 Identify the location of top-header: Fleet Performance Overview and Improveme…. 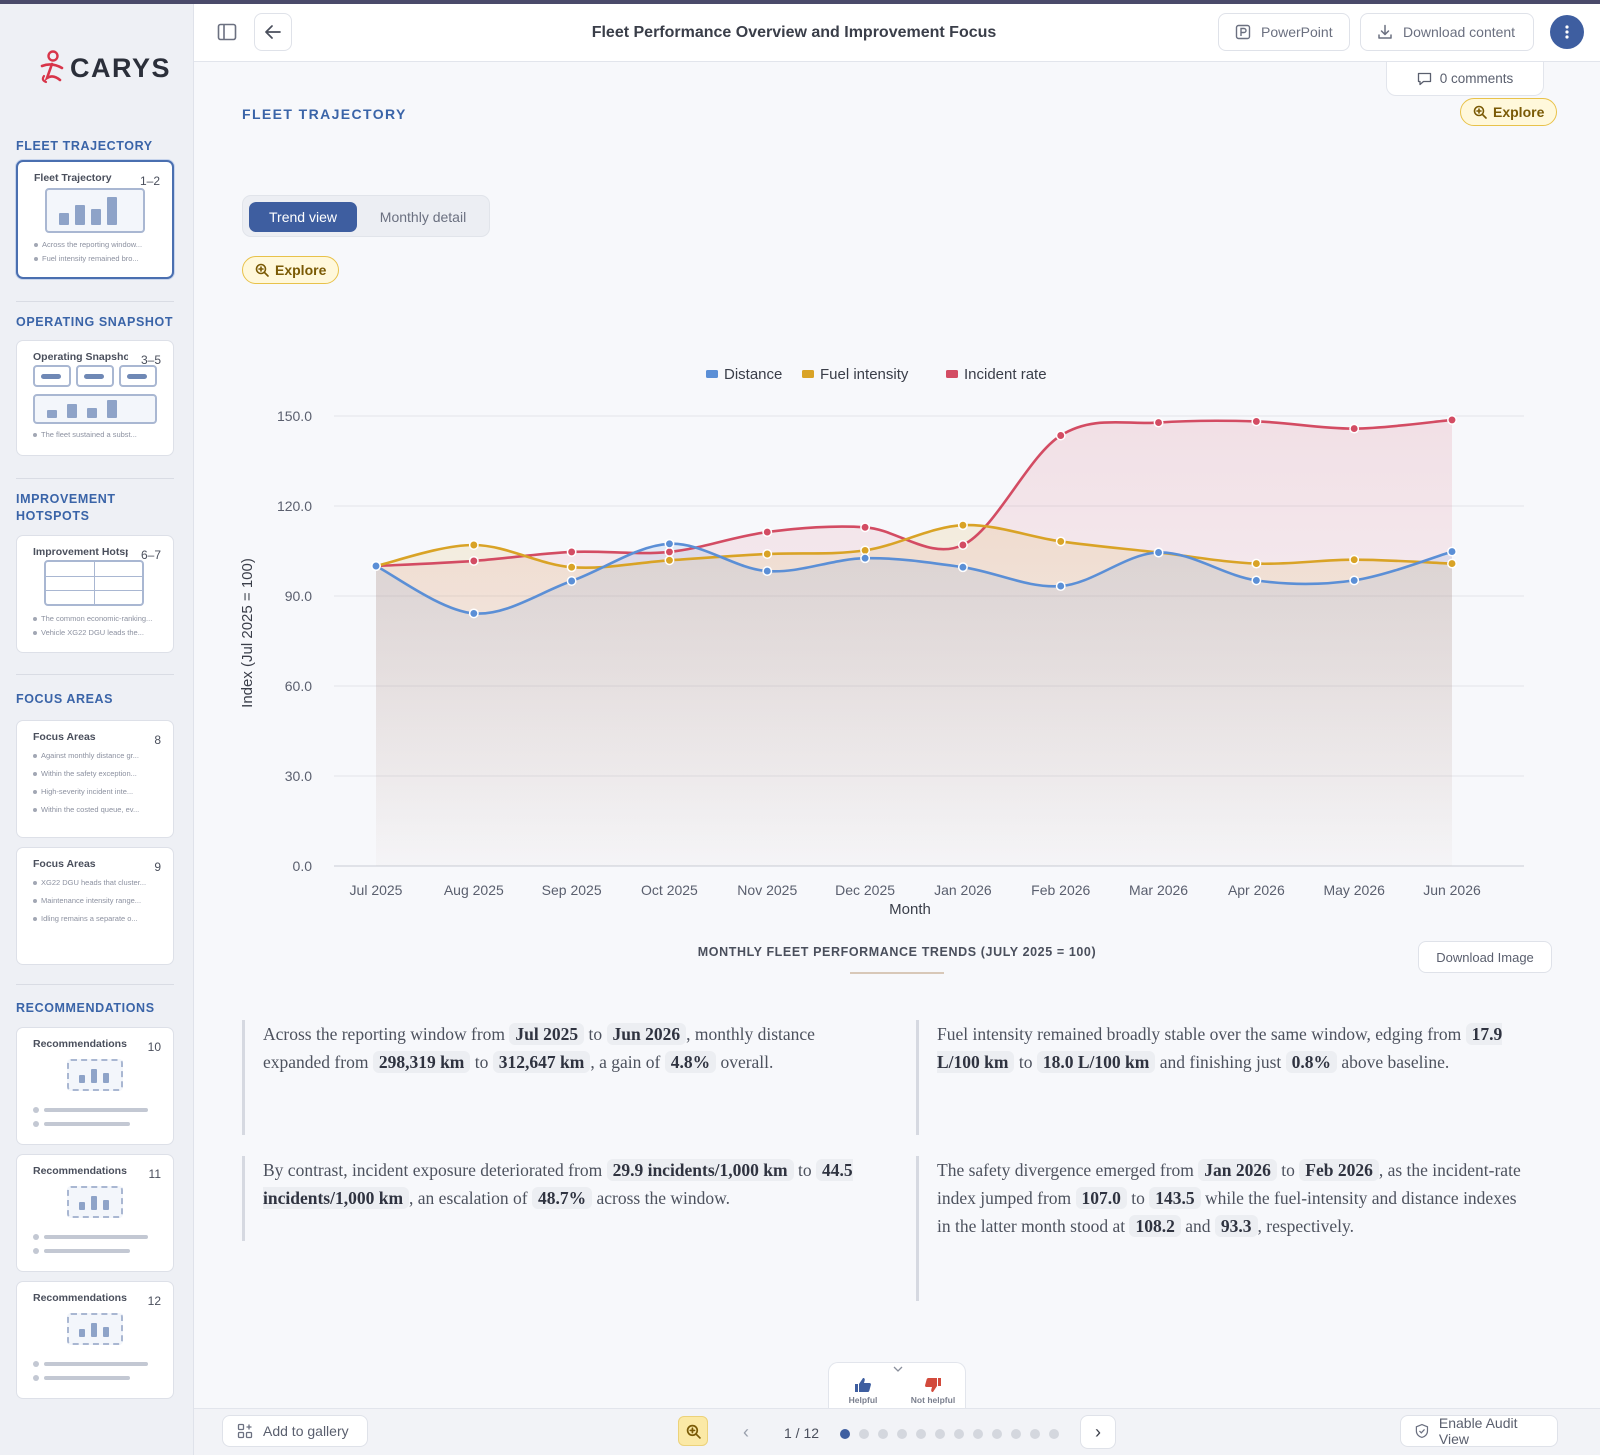
(897, 33).